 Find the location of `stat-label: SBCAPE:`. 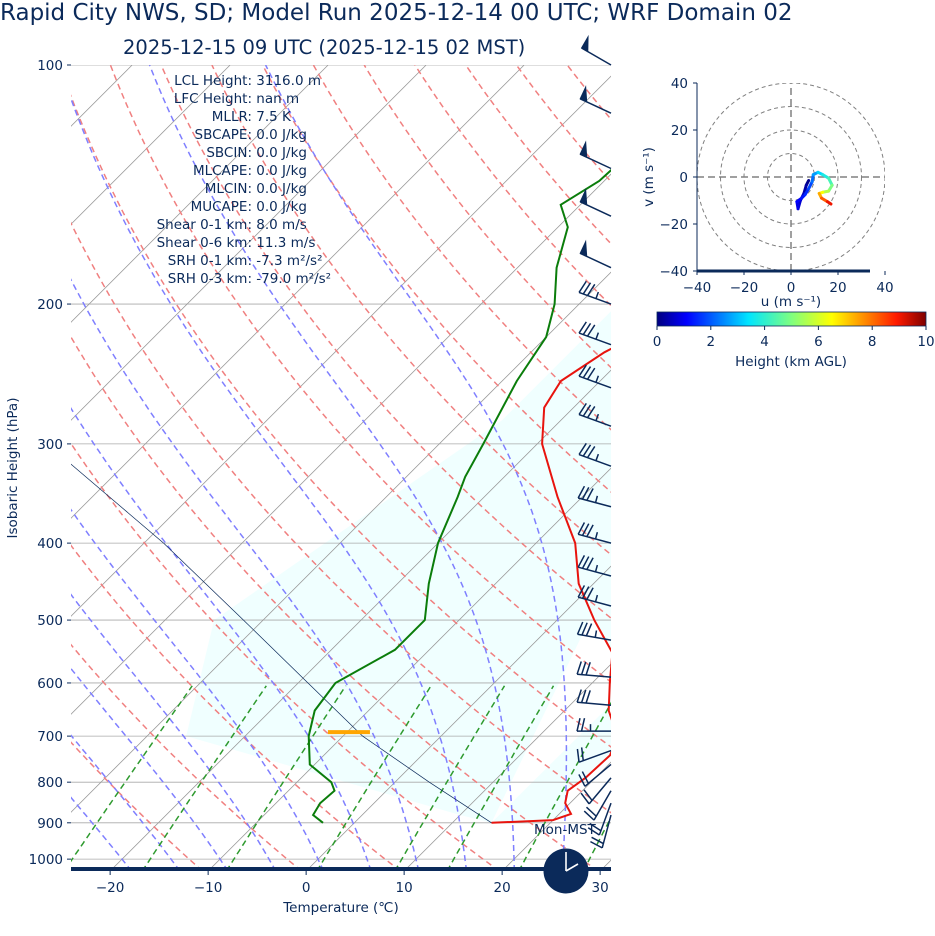

stat-label: SBCAPE: is located at coordinates (223, 135).